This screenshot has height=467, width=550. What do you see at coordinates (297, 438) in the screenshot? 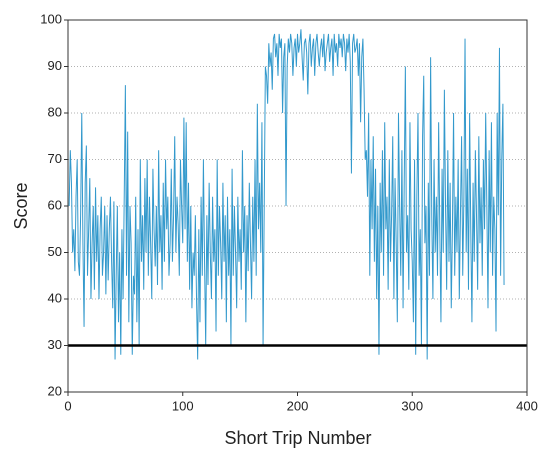
I see `x-axis-title: Short Trip Number` at bounding box center [297, 438].